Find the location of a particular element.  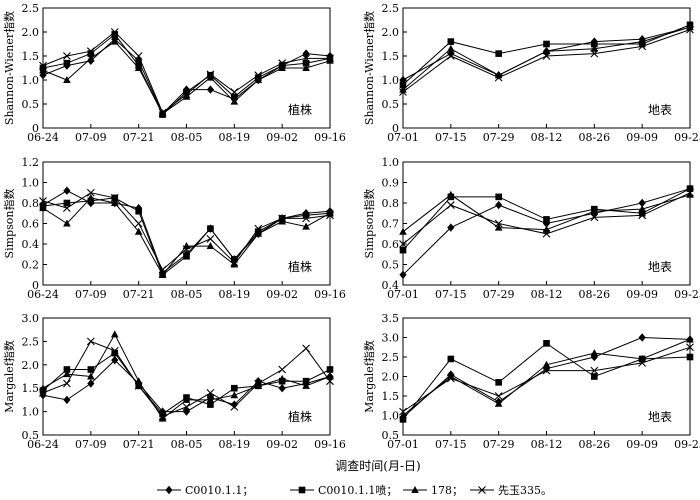

x-tick-label: 09-16 is located at coordinates (330, 294).